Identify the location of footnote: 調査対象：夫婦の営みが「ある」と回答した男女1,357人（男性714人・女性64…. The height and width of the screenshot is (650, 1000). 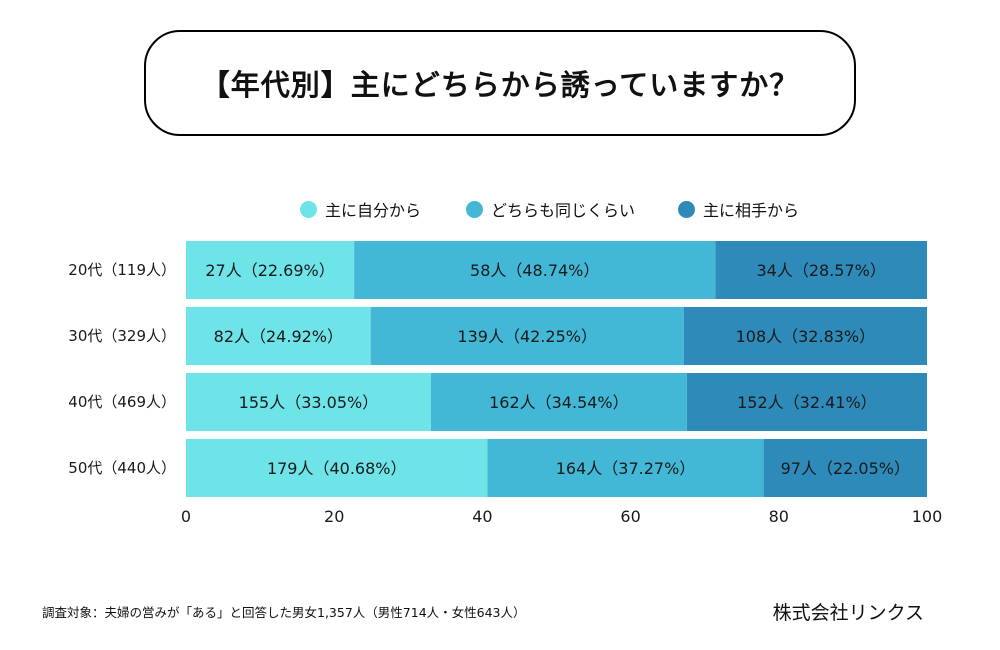
(284, 612).